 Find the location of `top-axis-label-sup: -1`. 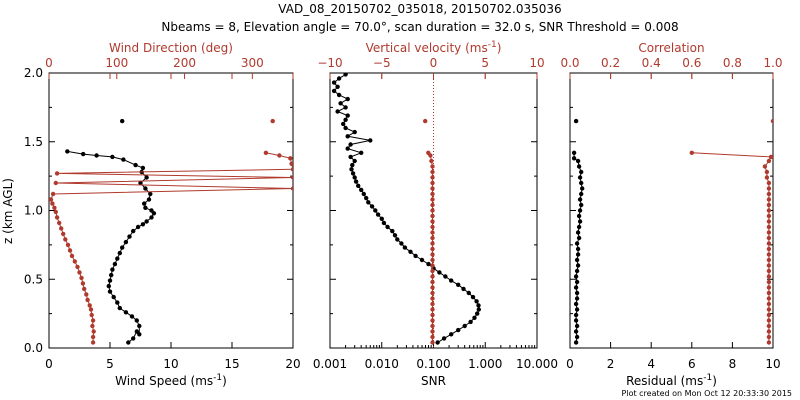

top-axis-label-sup: -1 is located at coordinates (492, 45).